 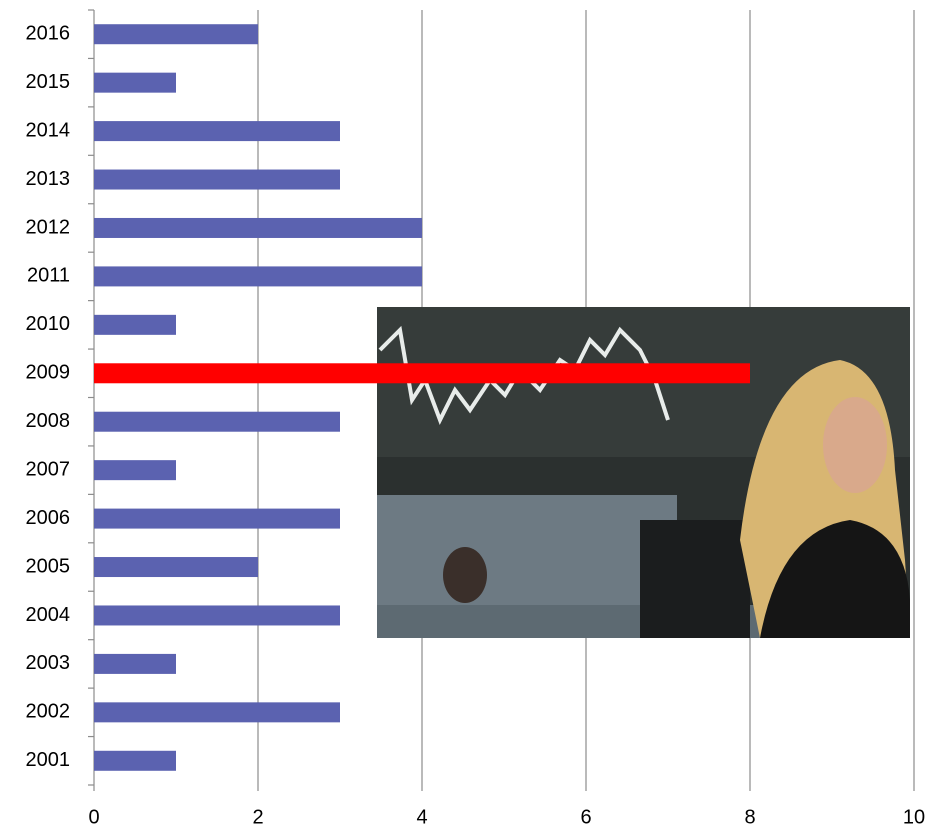 I want to click on x-tick-label: 8, so click(x=749, y=817).